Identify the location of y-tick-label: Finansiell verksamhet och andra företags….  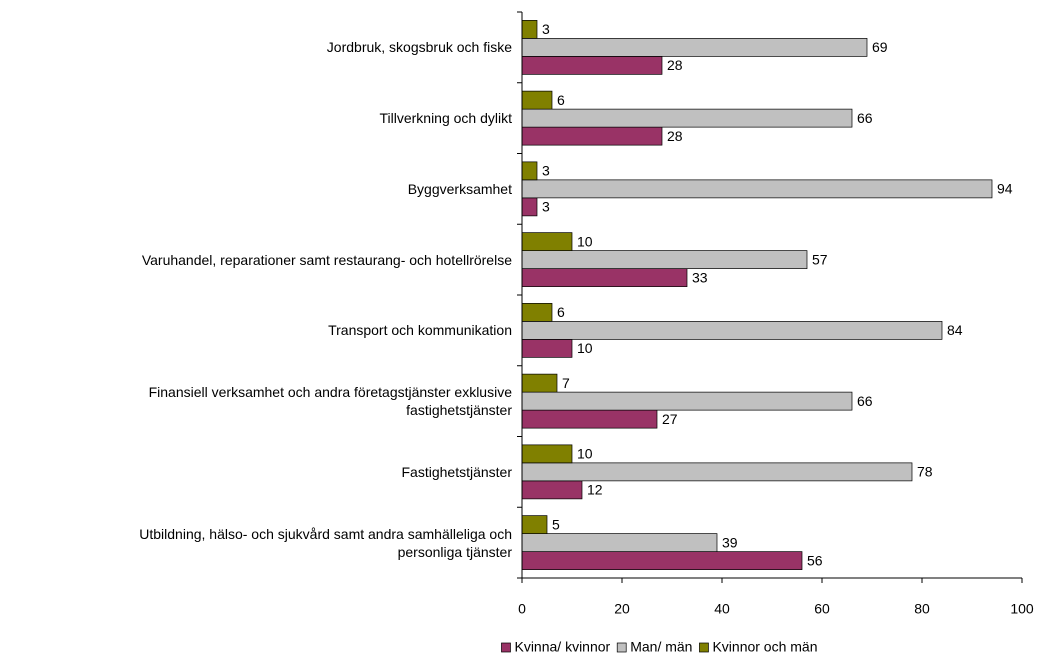
(330, 401).